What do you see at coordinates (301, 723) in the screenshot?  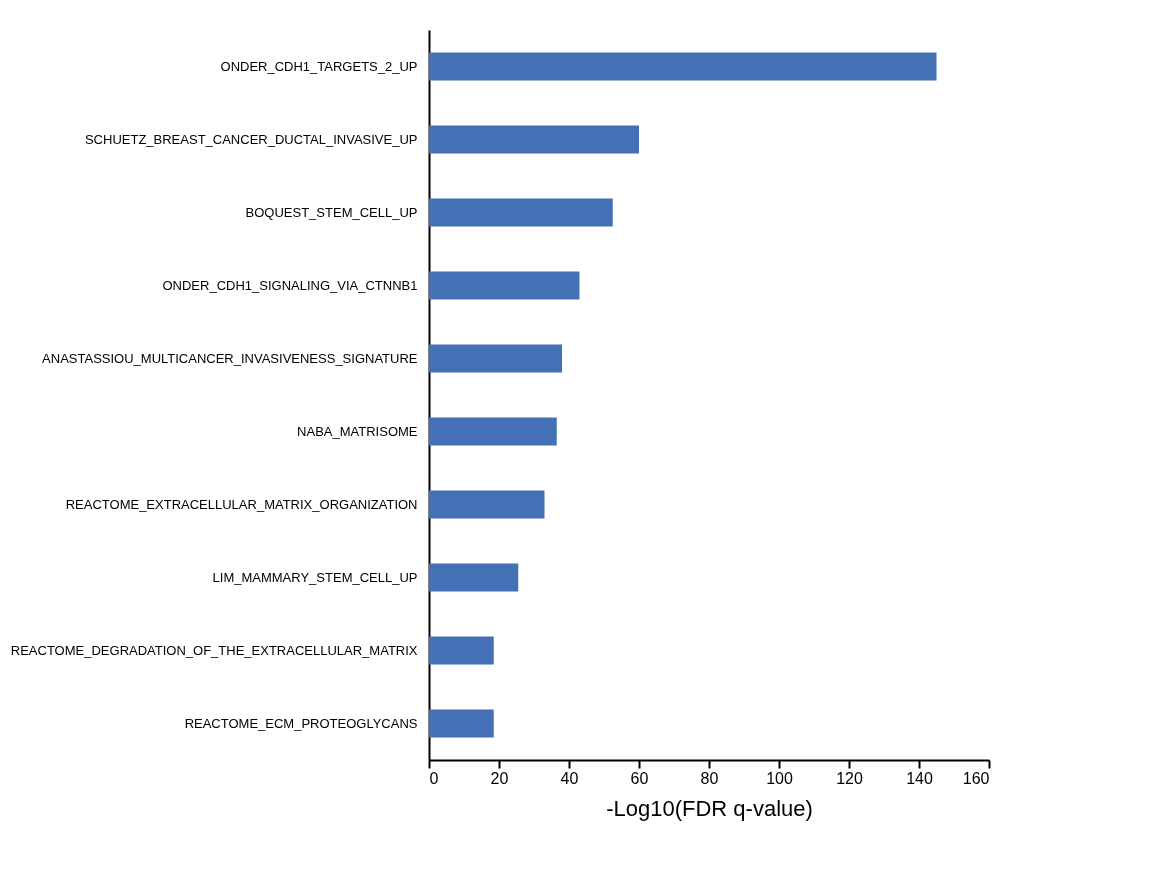 I see `y-tick-label: REACTOME_ECM_PROTEOGLYCANS` at bounding box center [301, 723].